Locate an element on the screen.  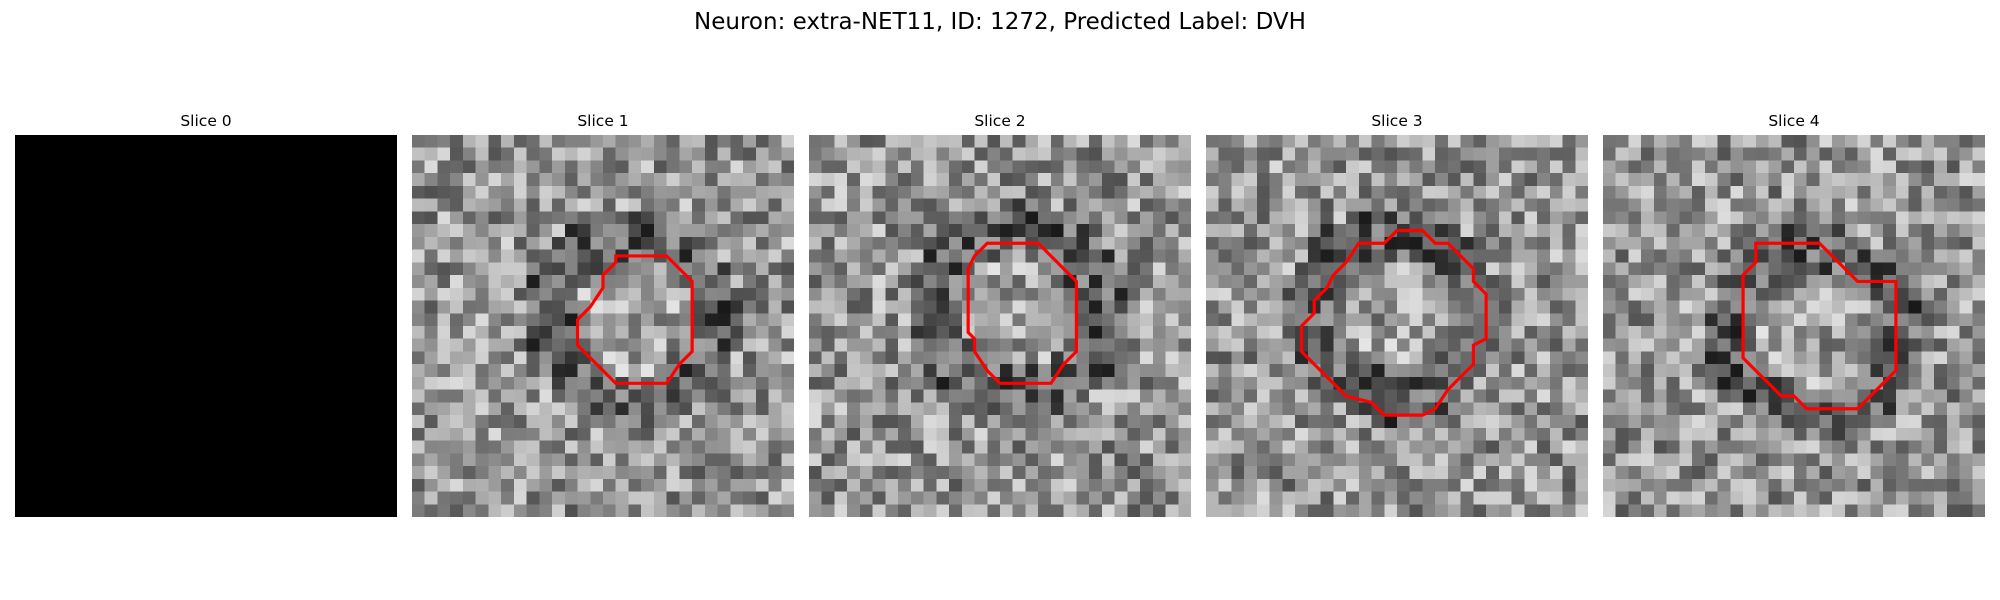
slice-panel-1: Slice 1 is located at coordinates (603, 315).